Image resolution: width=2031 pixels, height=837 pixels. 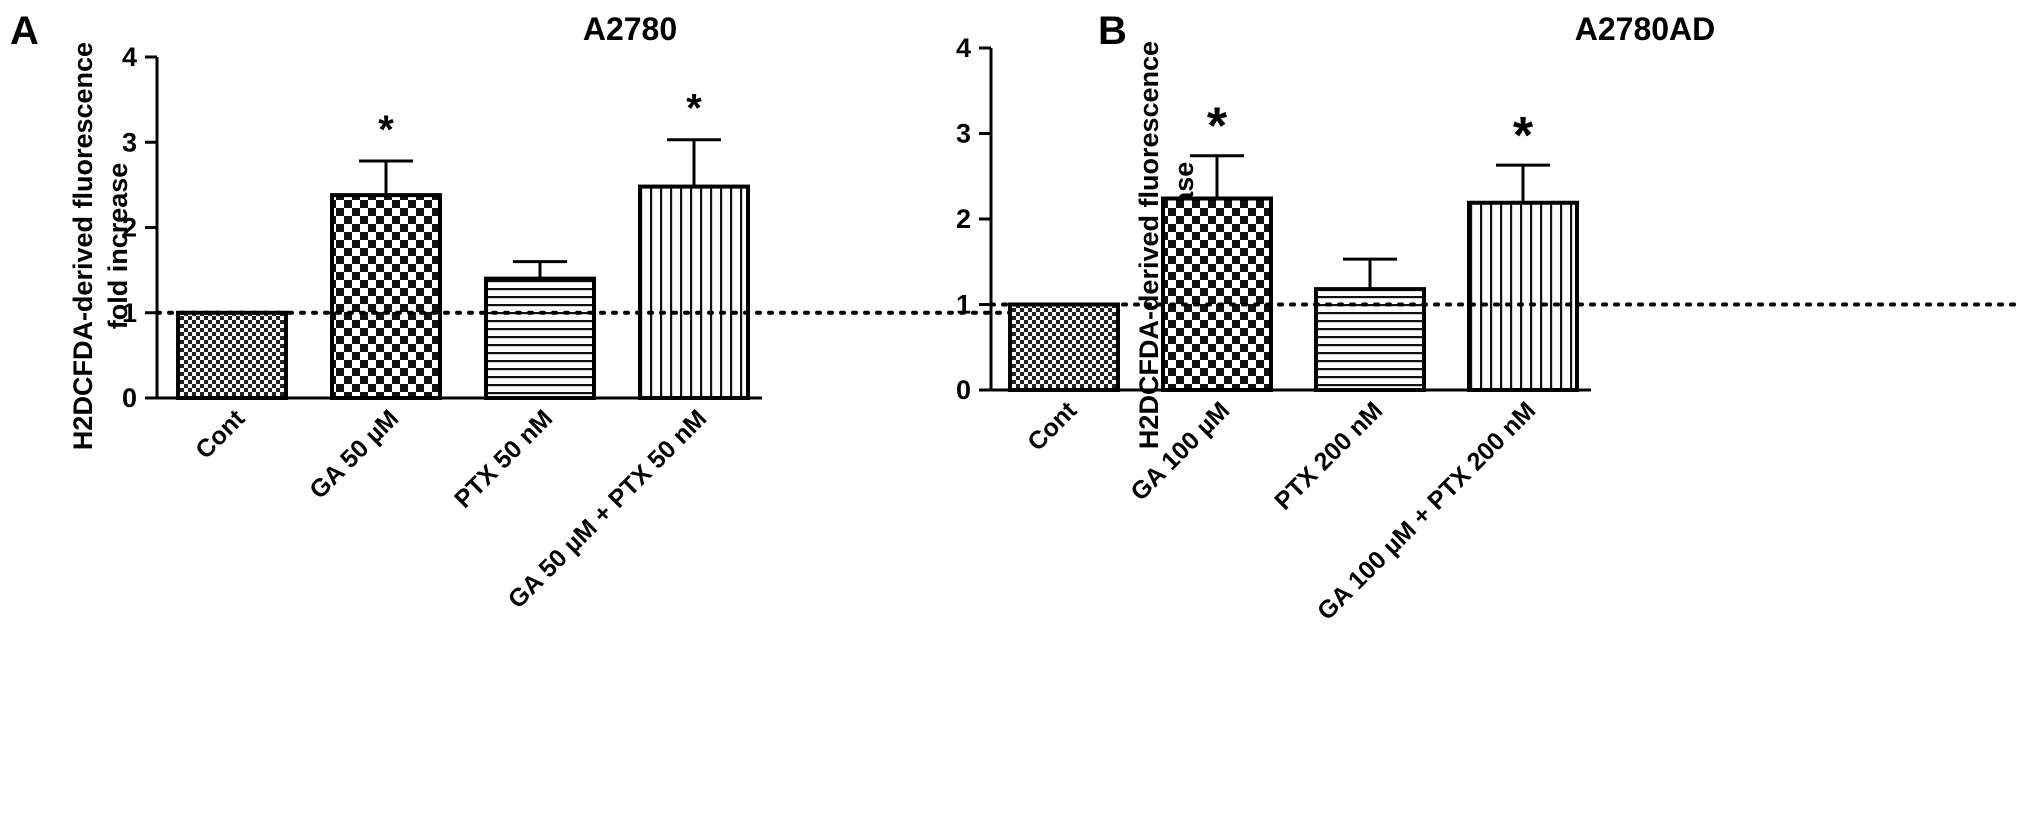 I want to click on y-axis-label-line-2: fold increase, so click(x=118, y=246).